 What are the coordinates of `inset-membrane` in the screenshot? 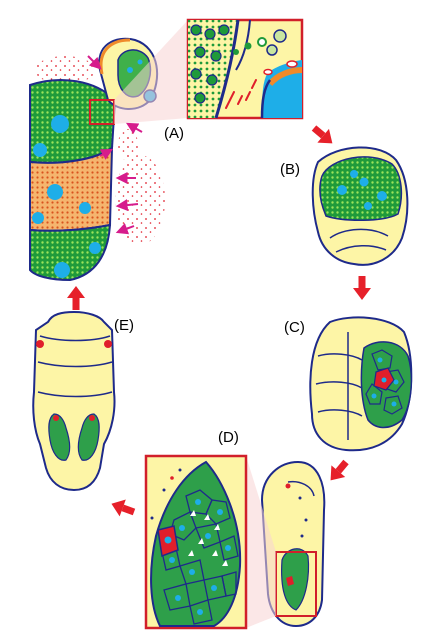 It's located at (227, 69).